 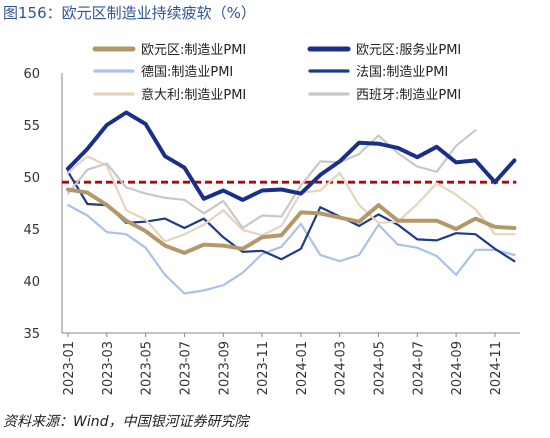 What do you see at coordinates (31, 126) in the screenshot?
I see `y-tick-label: 55` at bounding box center [31, 126].